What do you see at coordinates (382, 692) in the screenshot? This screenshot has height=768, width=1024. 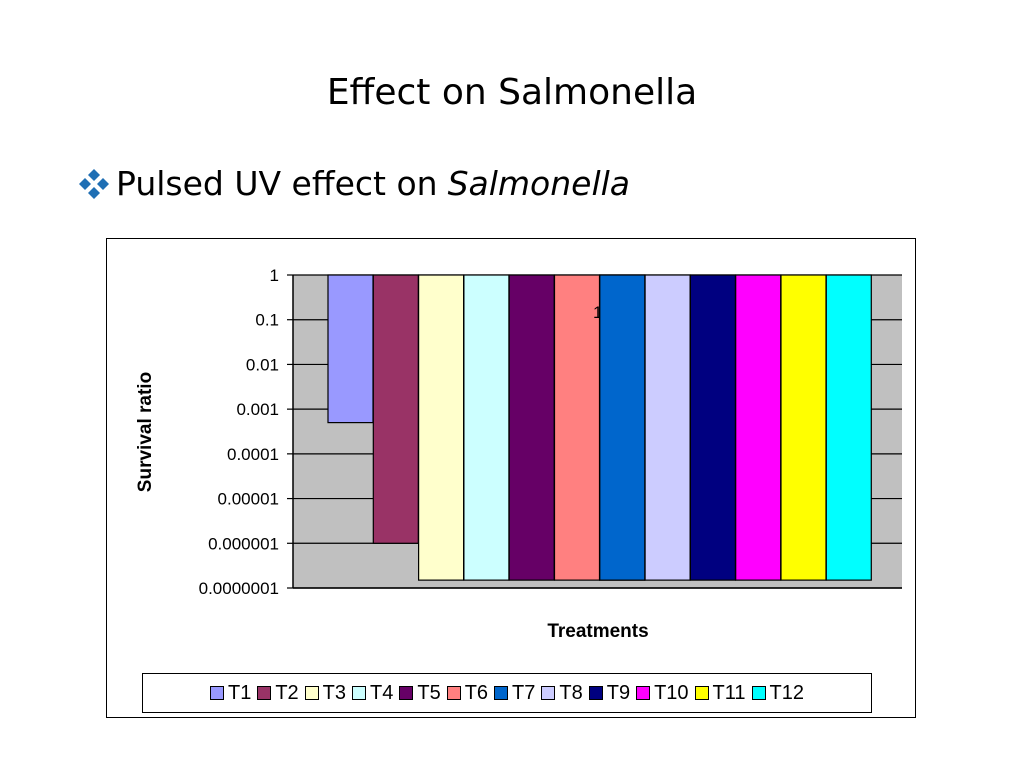 I see `legend-label: T4` at bounding box center [382, 692].